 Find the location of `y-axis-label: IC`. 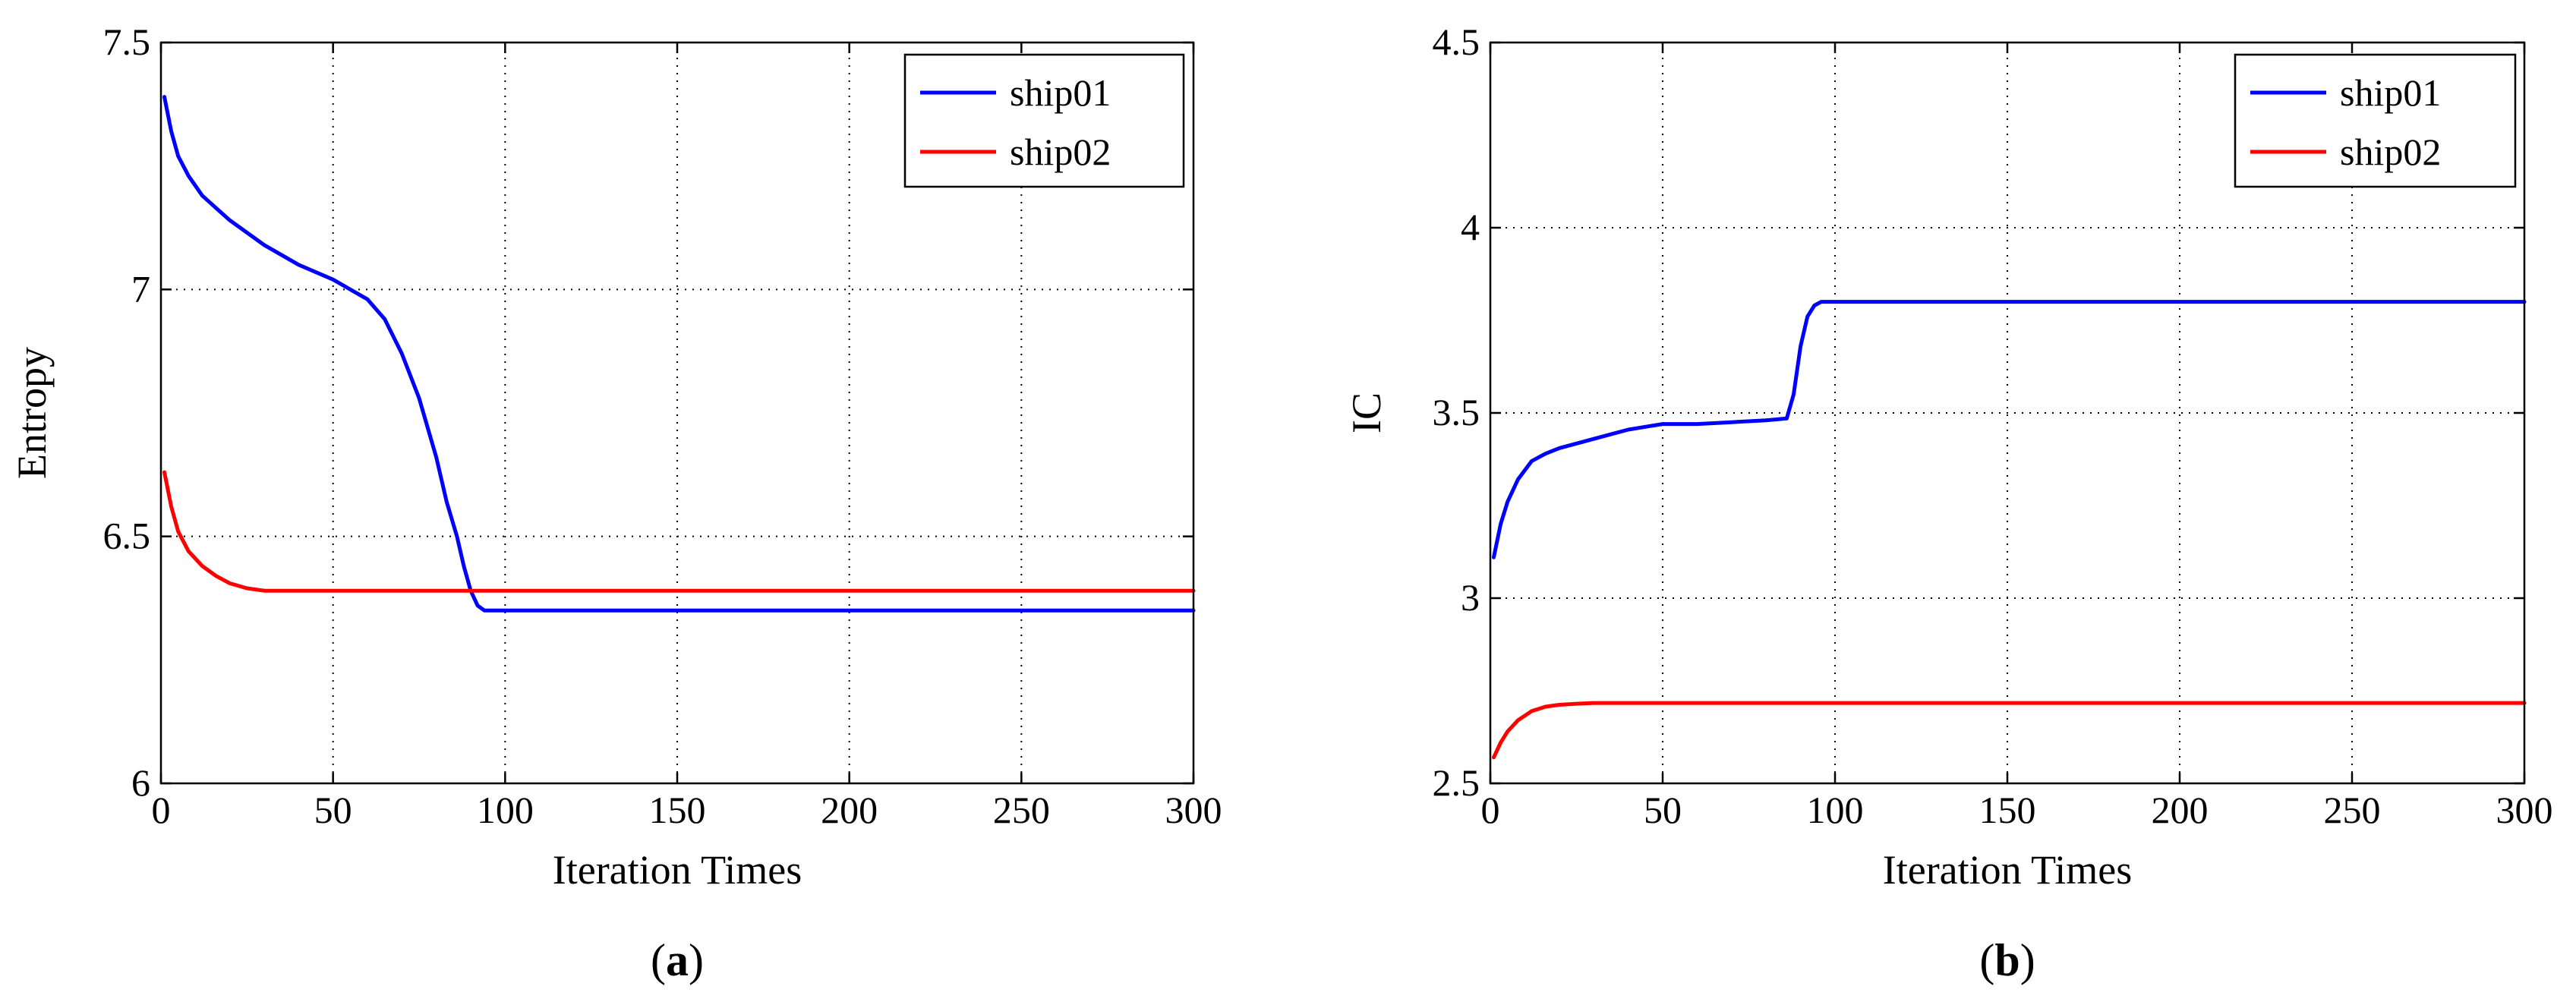

y-axis-label: IC is located at coordinates (1366, 412).